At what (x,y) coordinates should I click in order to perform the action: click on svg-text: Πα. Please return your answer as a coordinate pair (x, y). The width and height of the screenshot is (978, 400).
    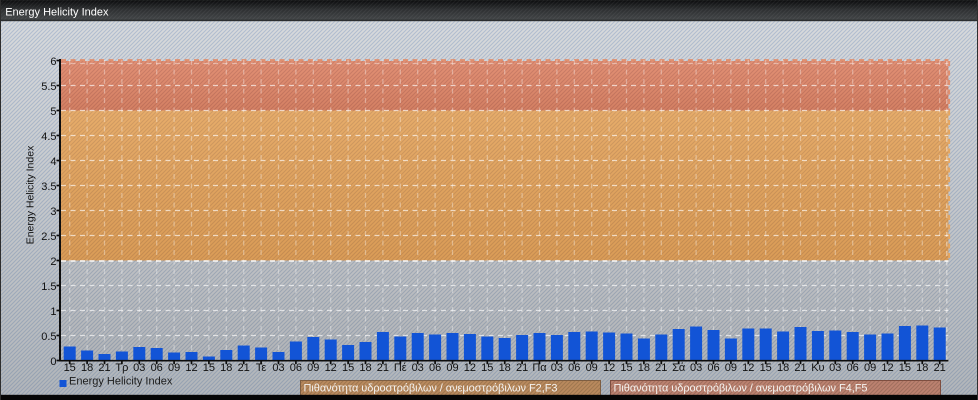
    Looking at the image, I should click on (539, 368).